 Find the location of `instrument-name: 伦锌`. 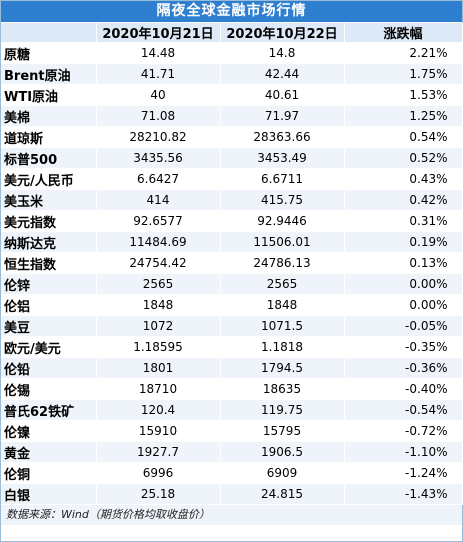

instrument-name: 伦锌 is located at coordinates (49, 284).